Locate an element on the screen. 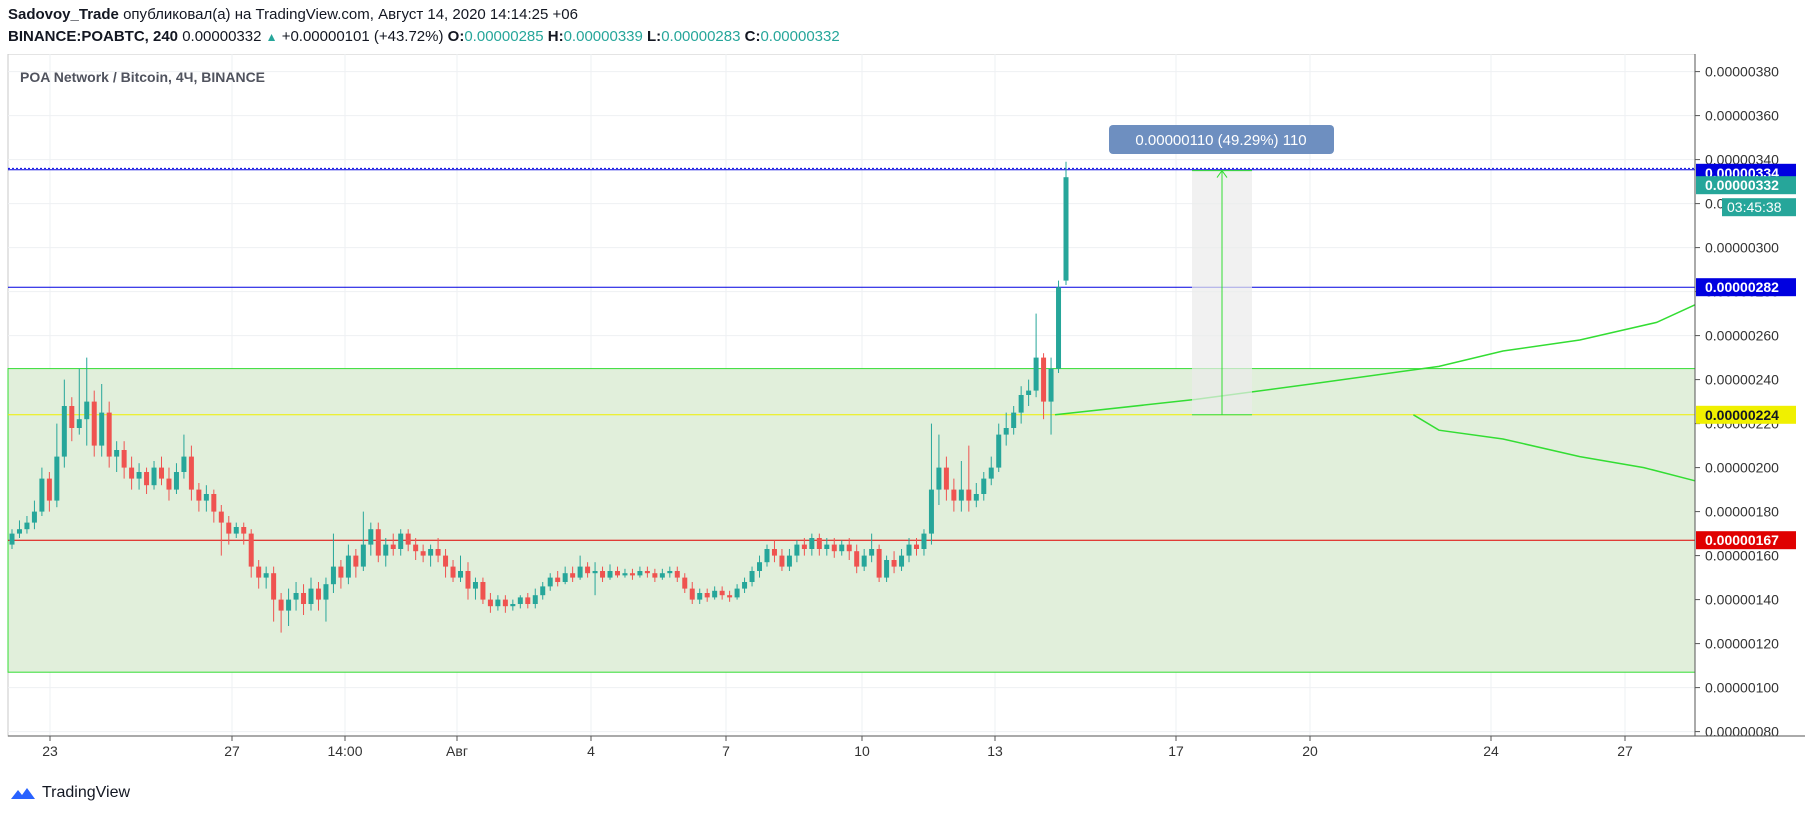 The height and width of the screenshot is (818, 1805). brand-name: TradingView is located at coordinates (86, 792).